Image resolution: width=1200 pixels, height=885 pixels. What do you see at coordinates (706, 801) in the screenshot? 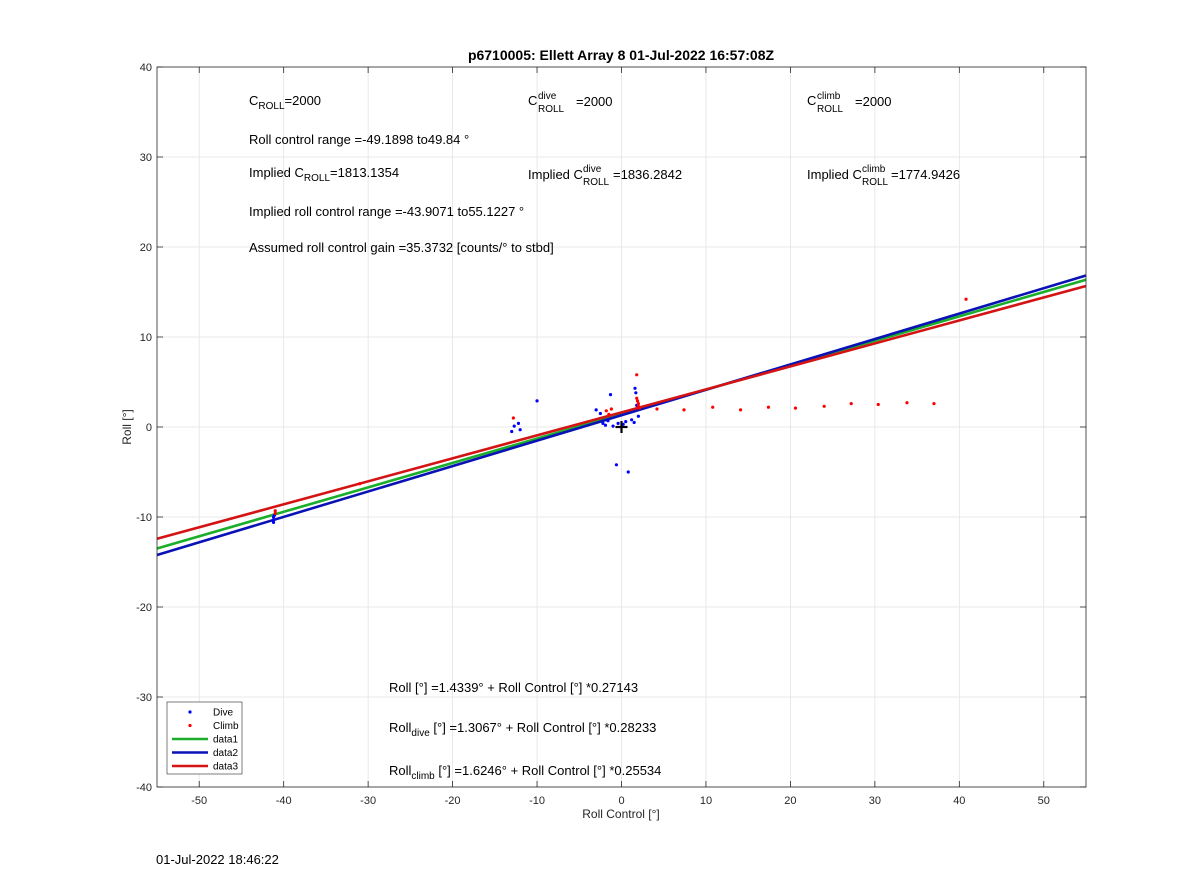
I see `x-tick-label: 10` at bounding box center [706, 801].